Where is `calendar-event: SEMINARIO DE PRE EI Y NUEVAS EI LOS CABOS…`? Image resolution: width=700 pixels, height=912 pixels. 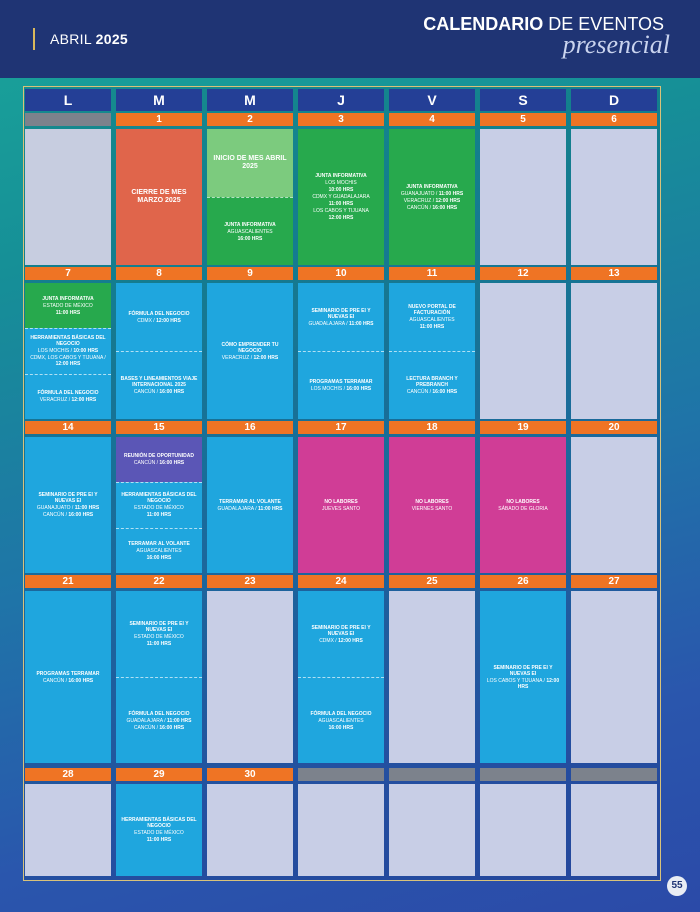 calendar-event: SEMINARIO DE PRE EI Y NUEVAS EI LOS CABOS… is located at coordinates (523, 677).